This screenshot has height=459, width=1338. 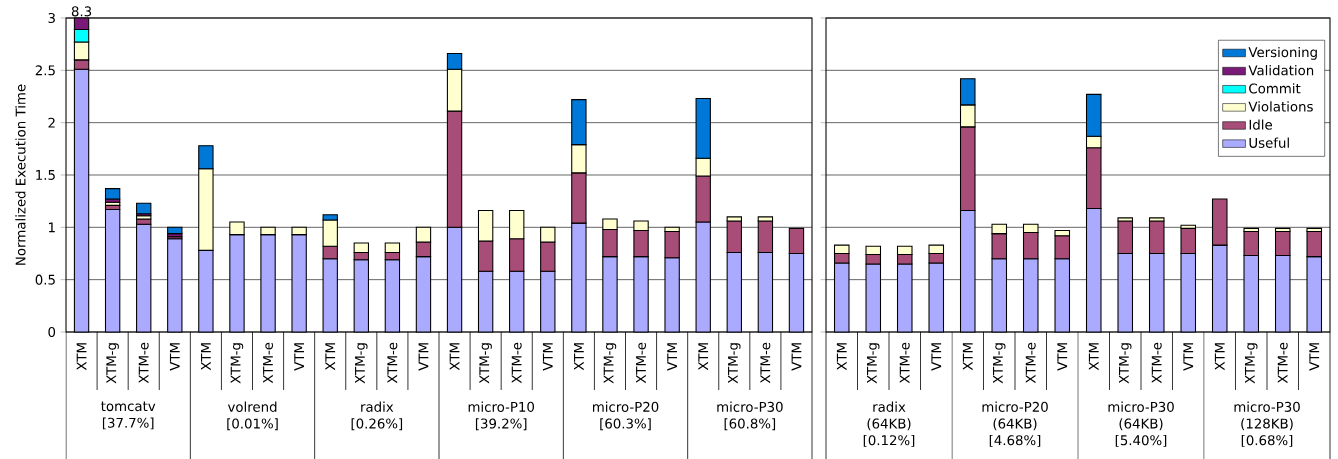 What do you see at coordinates (750, 416) in the screenshot?
I see `text: micro-P30 [60.8%]` at bounding box center [750, 416].